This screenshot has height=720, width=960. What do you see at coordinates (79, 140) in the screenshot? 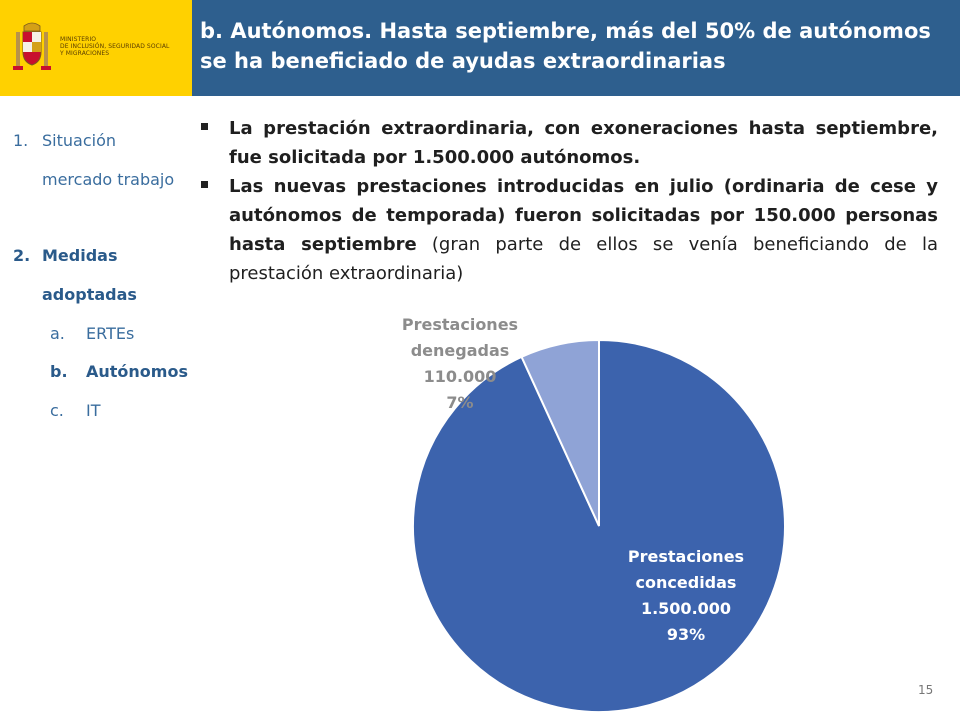
I see `nav-item-situacion: Situación` at bounding box center [79, 140].